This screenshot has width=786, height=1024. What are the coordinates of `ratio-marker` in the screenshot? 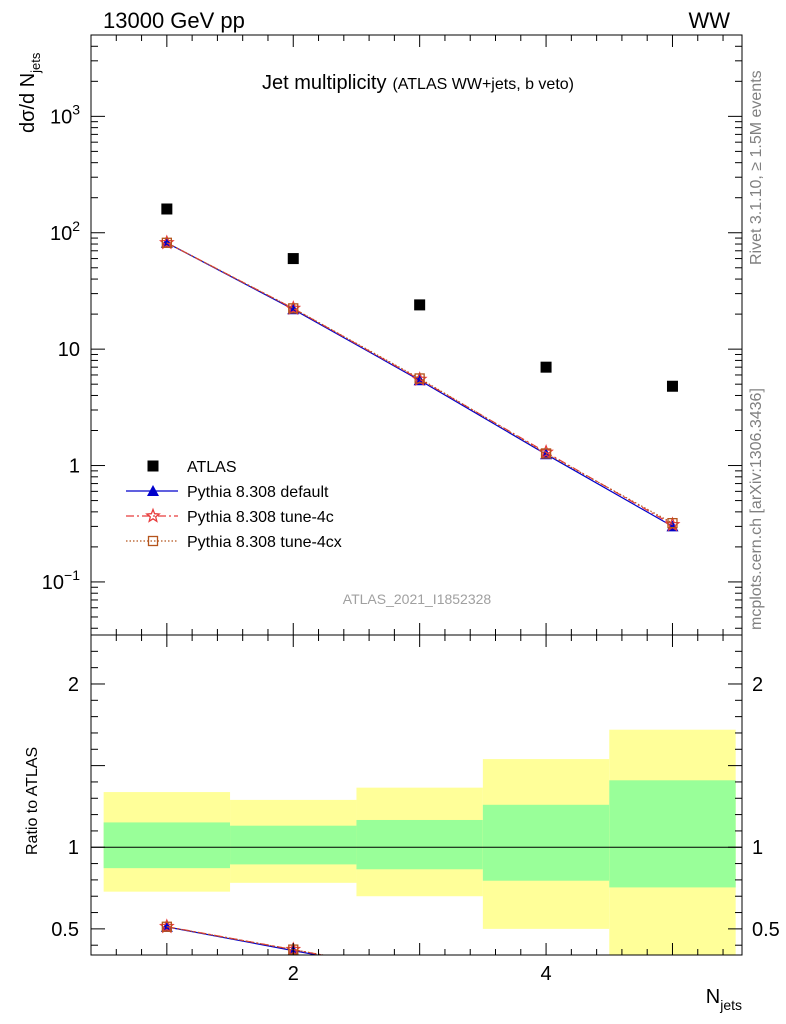 It's located at (166, 926).